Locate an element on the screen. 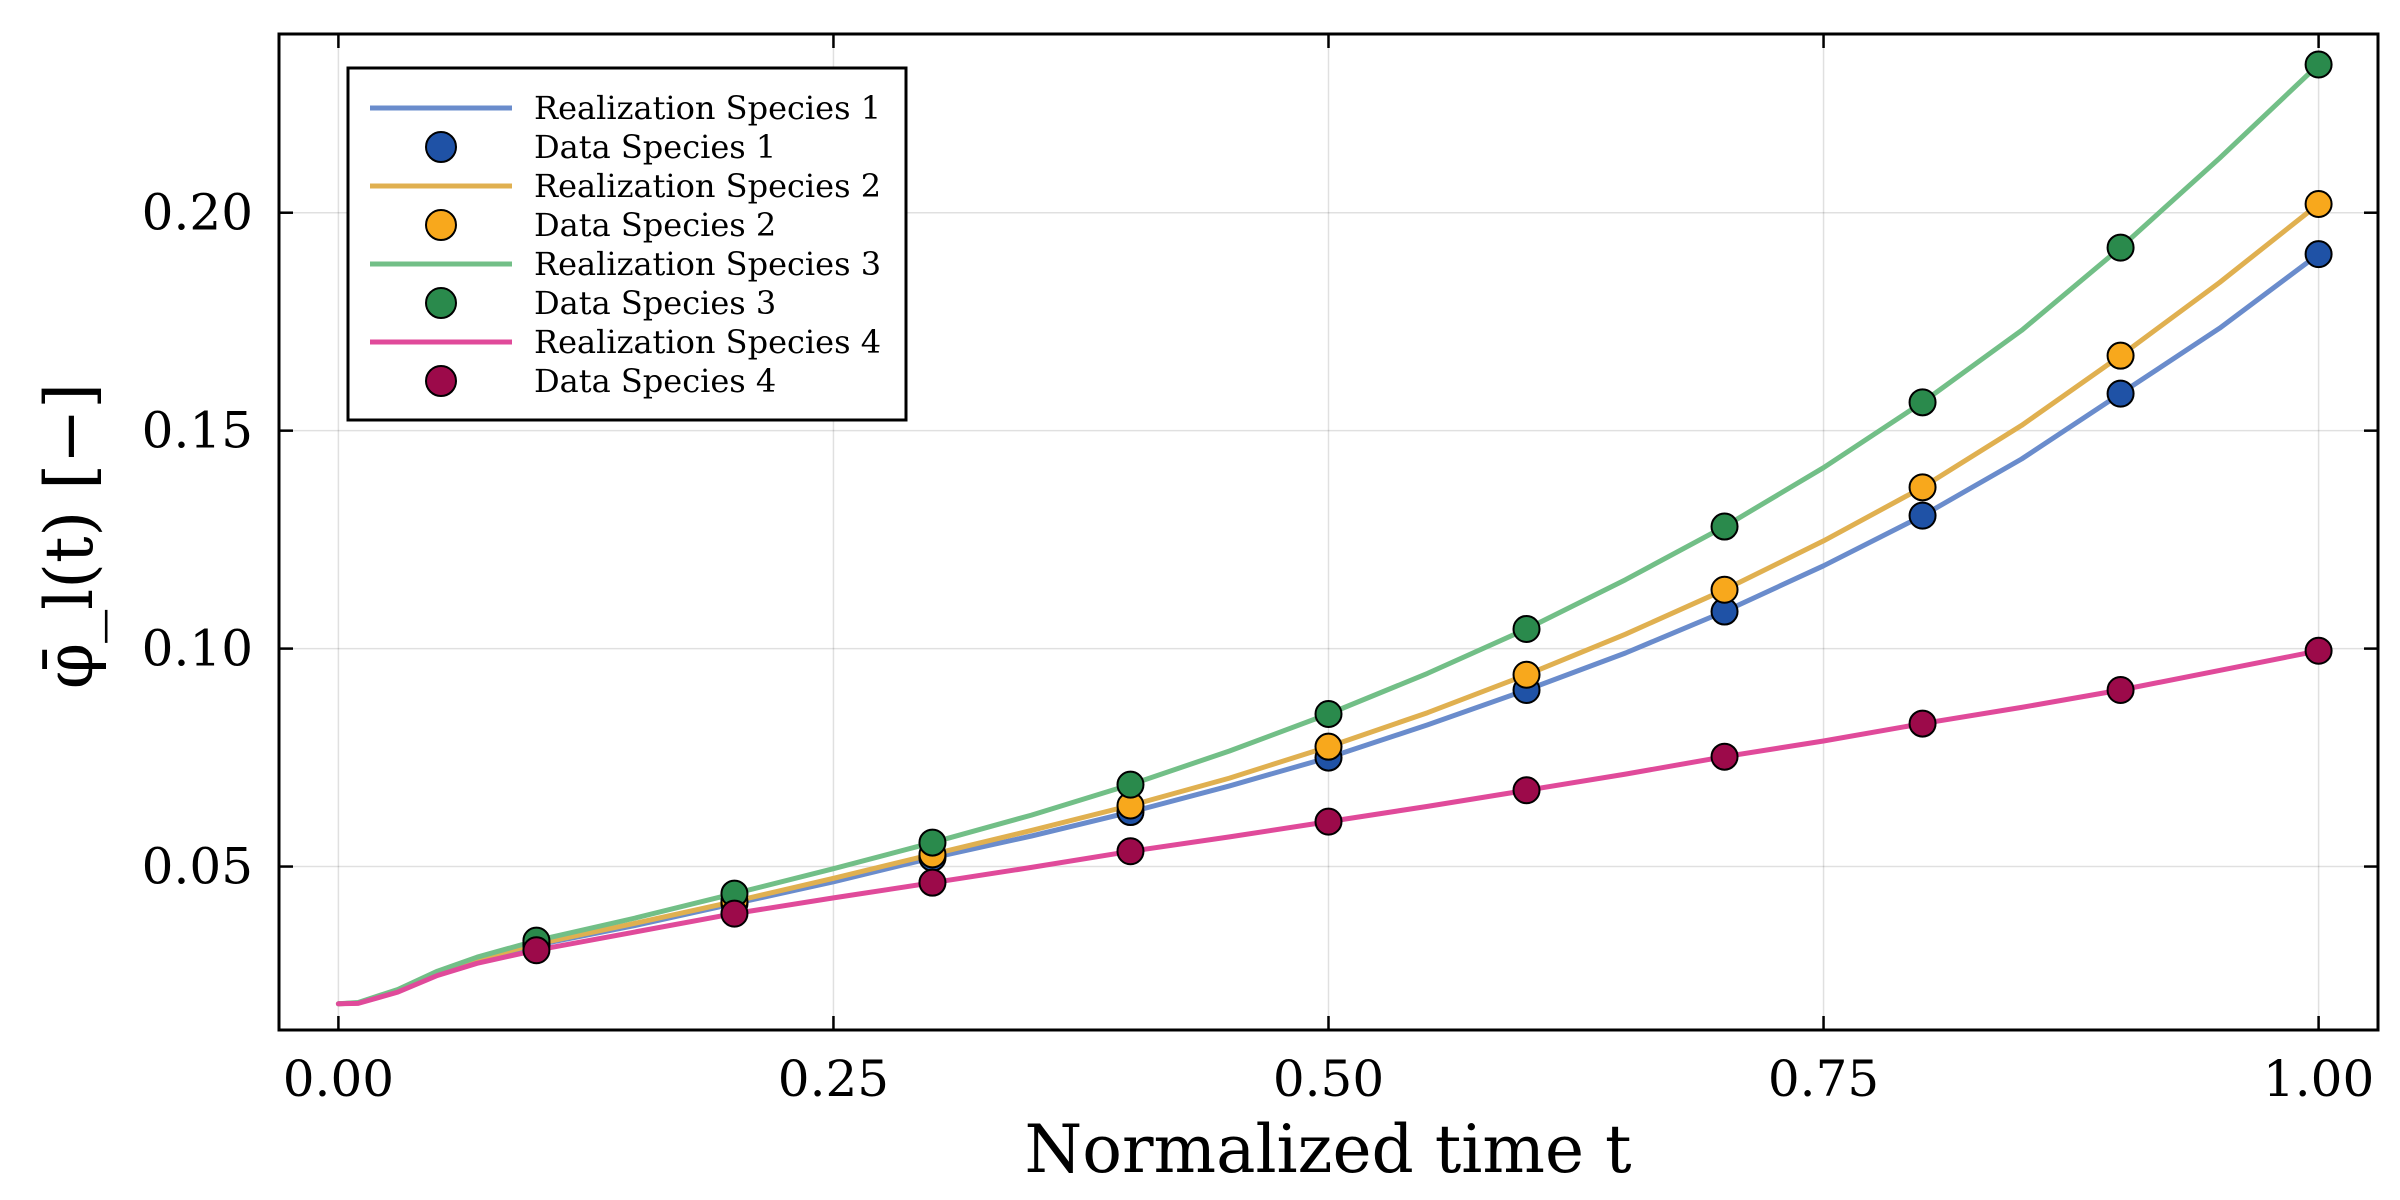 This screenshot has height=1200, width=2400. x-tick-label: 0.00 is located at coordinates (338, 1079).